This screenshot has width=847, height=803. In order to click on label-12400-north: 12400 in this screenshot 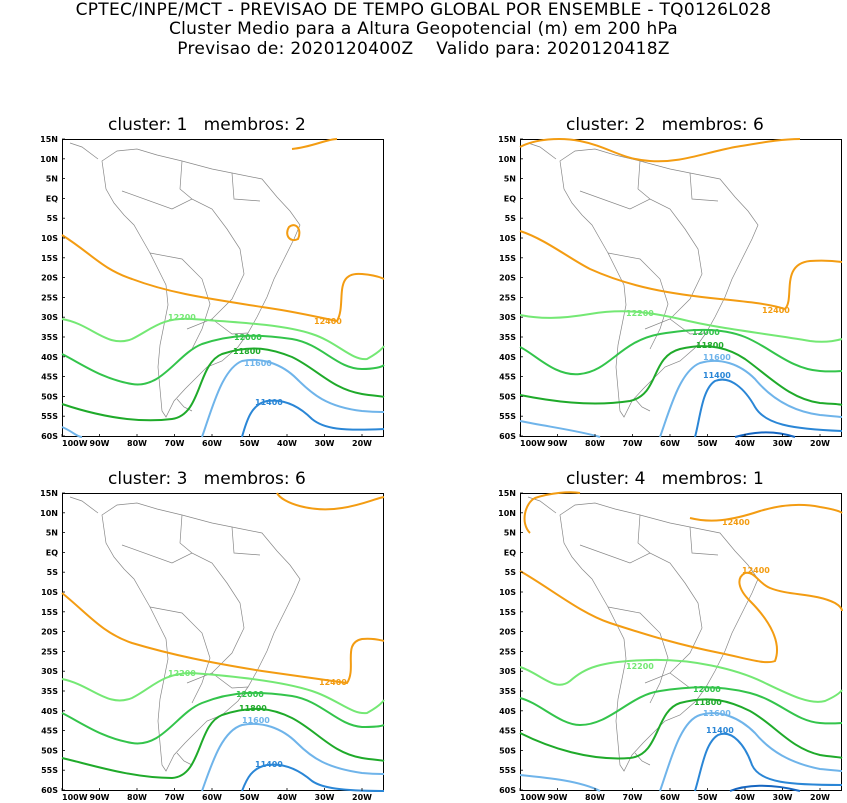, I will do `click(736, 522)`.